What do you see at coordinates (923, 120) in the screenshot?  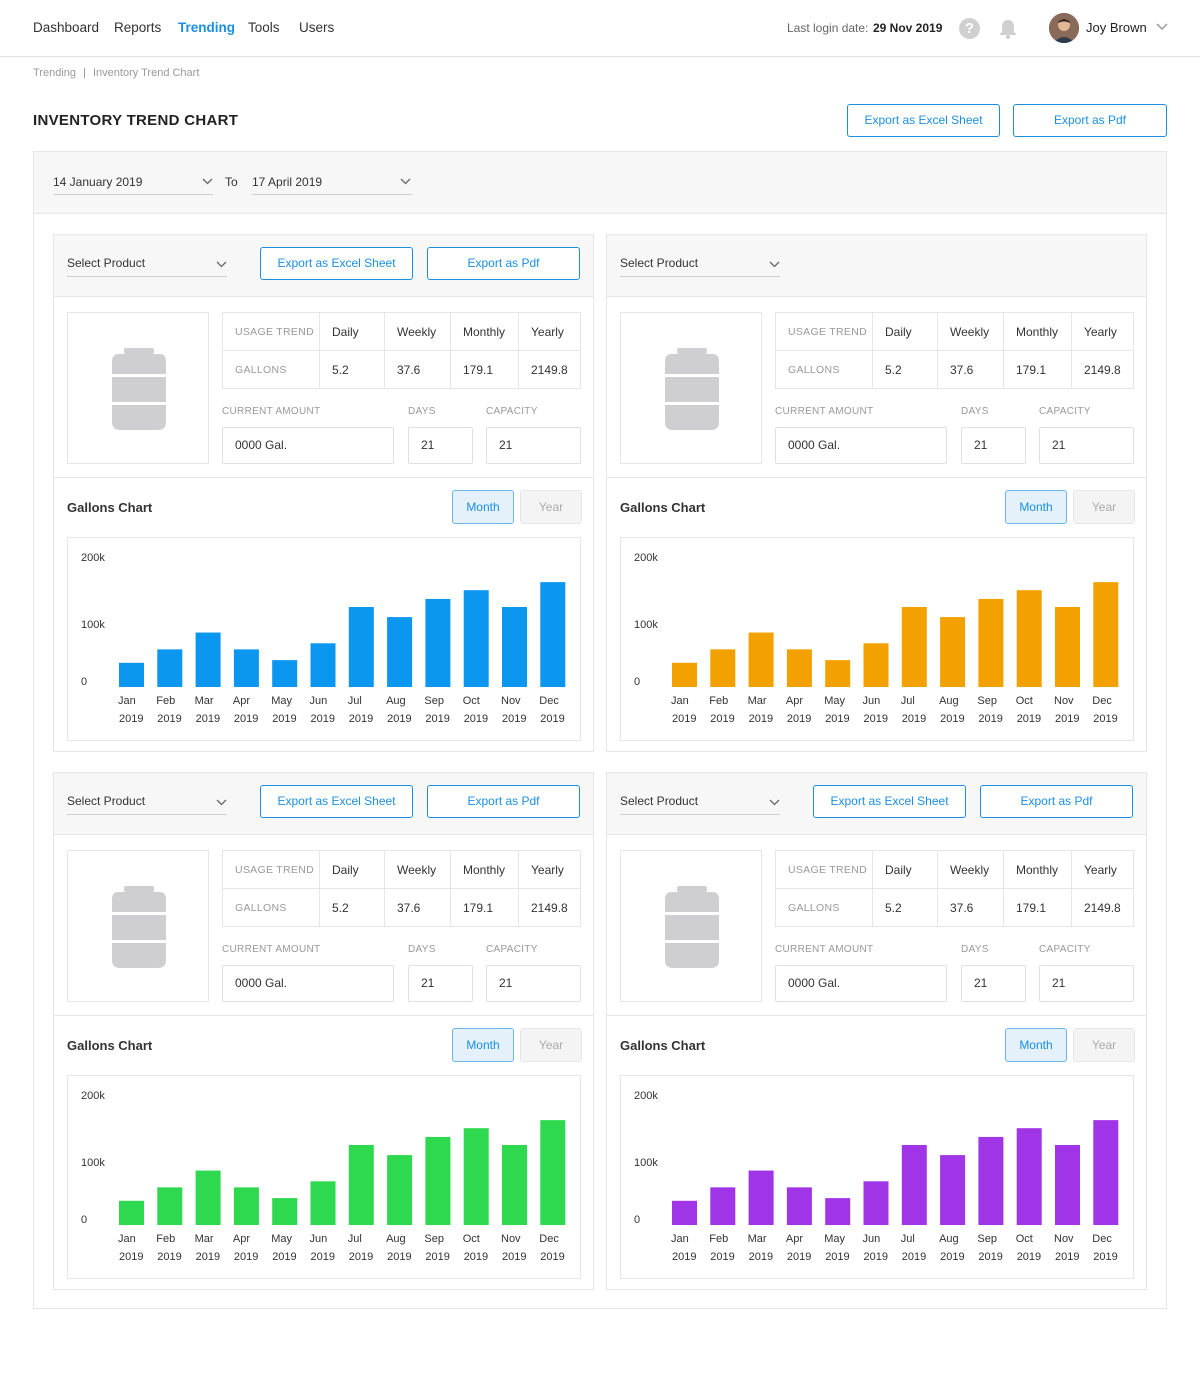 I see `export-excel-button: Export as Excel Sheet` at bounding box center [923, 120].